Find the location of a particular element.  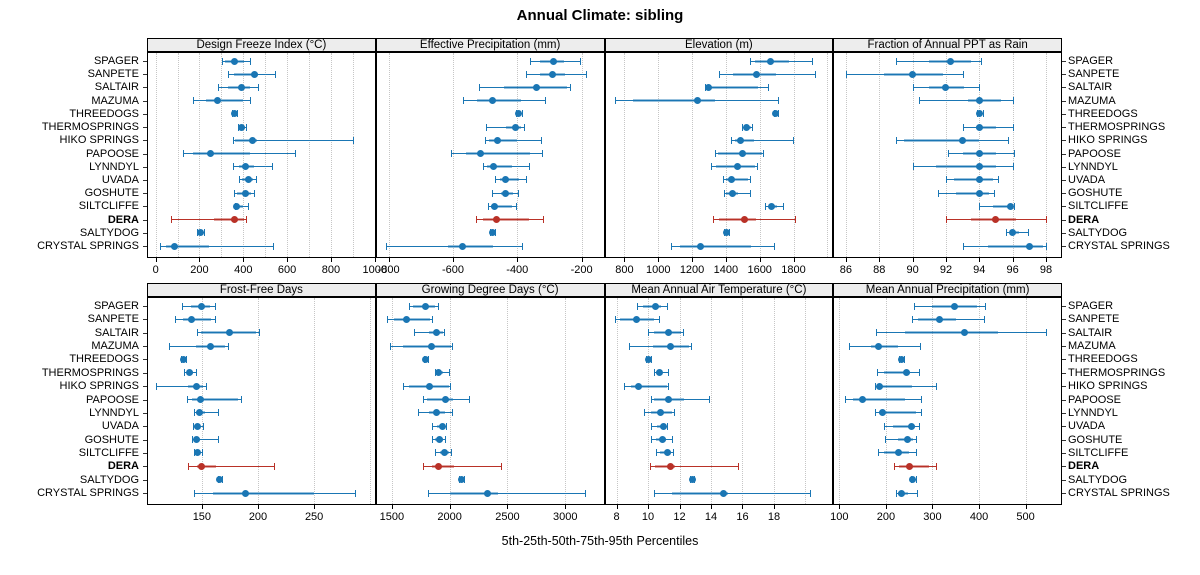

series-sanpete-frost-free-days-whisker is located at coordinates (195, 319).